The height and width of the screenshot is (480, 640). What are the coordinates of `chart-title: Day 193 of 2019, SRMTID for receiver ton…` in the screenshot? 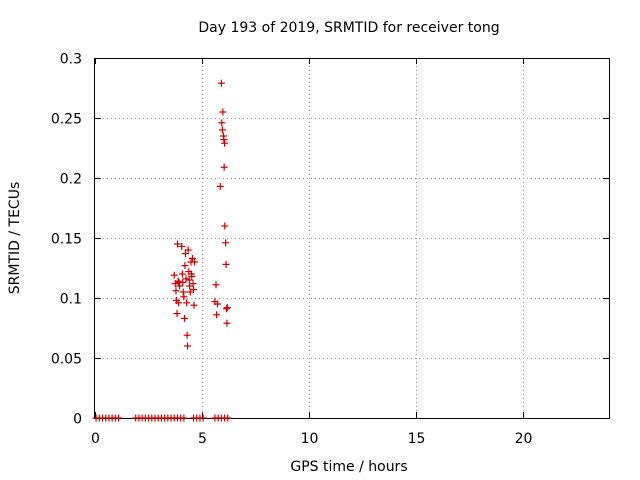 It's located at (348, 28).